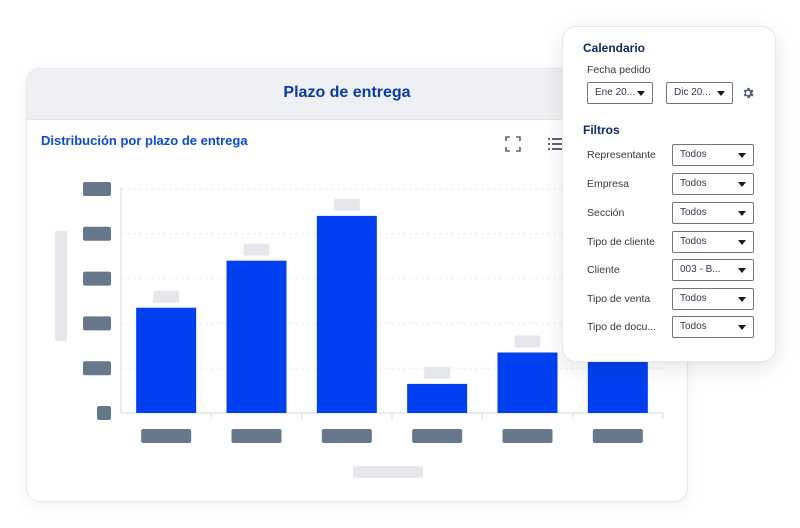  What do you see at coordinates (347, 92) in the screenshot?
I see `card-title: Plazo de entrega` at bounding box center [347, 92].